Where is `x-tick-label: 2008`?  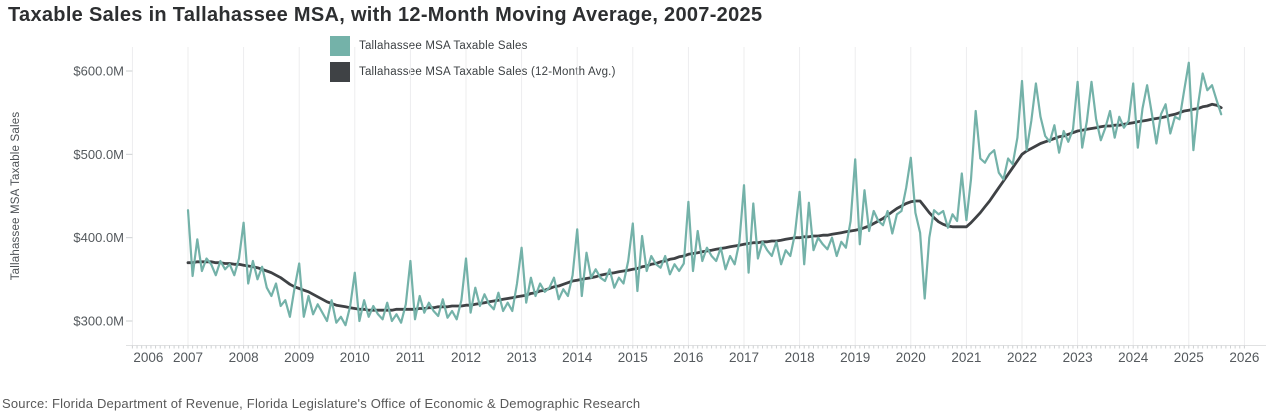 x-tick-label: 2008 is located at coordinates (244, 357).